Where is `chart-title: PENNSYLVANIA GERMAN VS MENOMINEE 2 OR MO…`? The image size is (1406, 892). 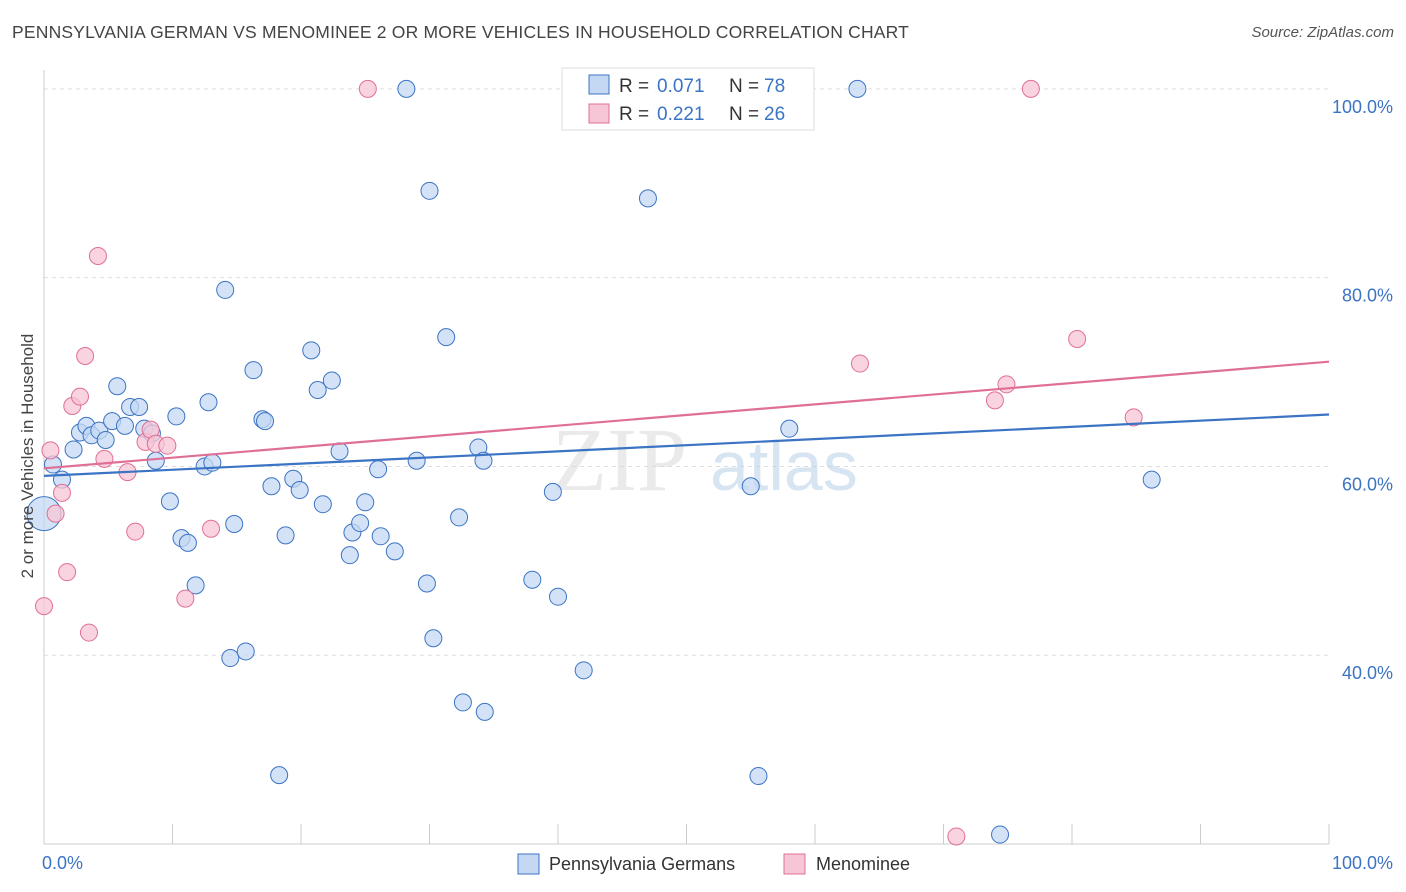
chart-title: PENNSYLVANIA GERMAN VS MENOMINEE 2 OR MO… is located at coordinates (461, 32).